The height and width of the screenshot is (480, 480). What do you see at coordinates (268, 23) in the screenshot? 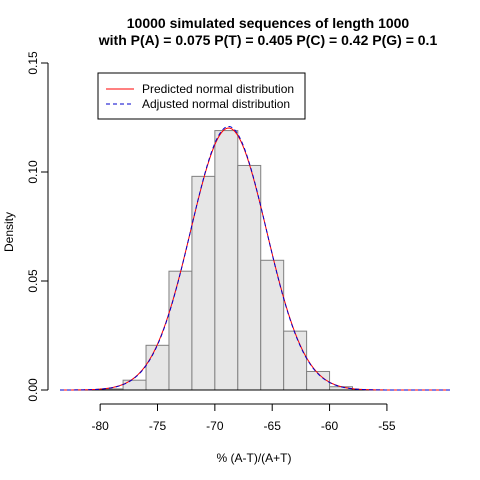
I see `chart-title-line-1: 10000 simulated sequences of length 1000` at bounding box center [268, 23].